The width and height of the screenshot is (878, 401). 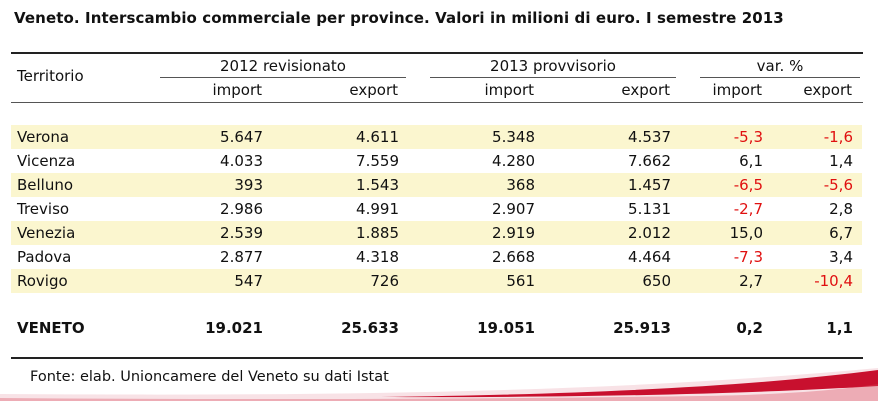 What do you see at coordinates (841, 209) in the screenshot?
I see `var-export: 2,8` at bounding box center [841, 209].